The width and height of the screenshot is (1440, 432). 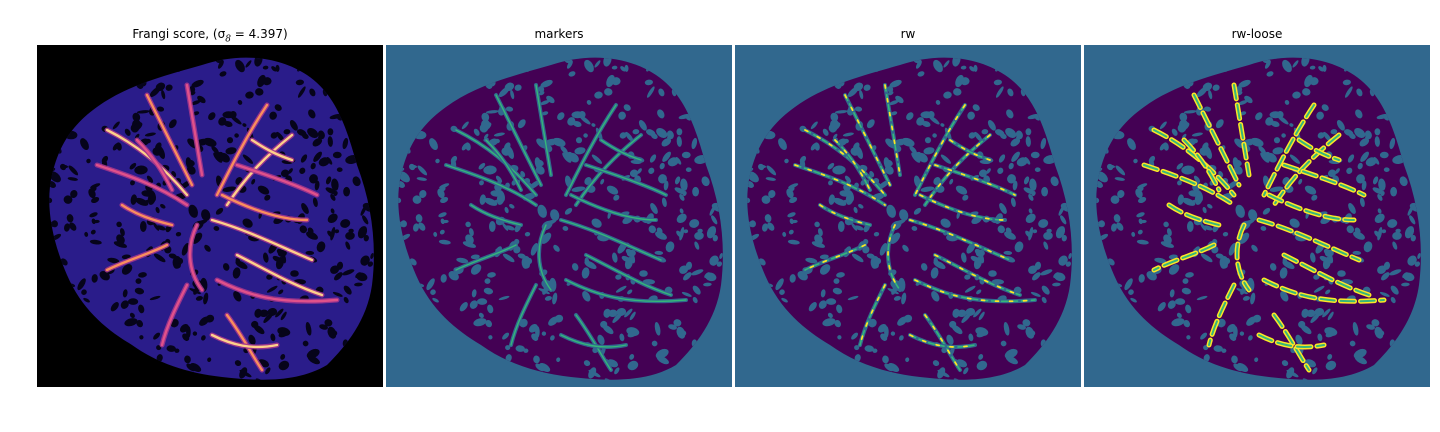 What do you see at coordinates (210, 36) in the screenshot?
I see `frangi-panel-title: Frangi score, (σ8 = 4.397)` at bounding box center [210, 36].